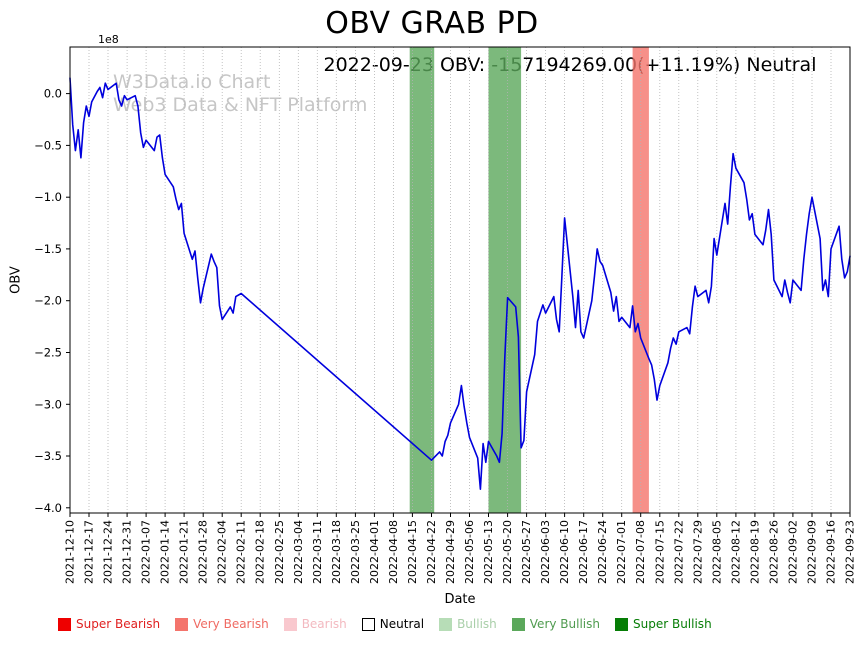  I want to click on legend-item-bearish: Bearish, so click(315, 624).